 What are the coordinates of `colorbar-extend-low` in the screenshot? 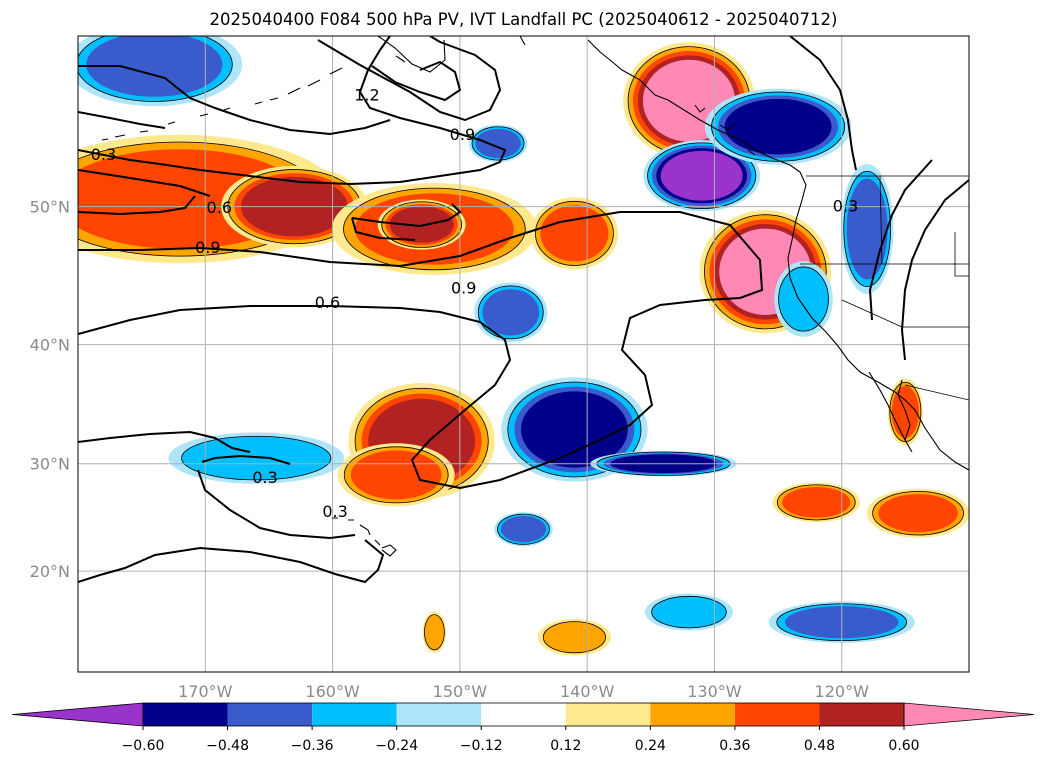 It's located at (77, 714).